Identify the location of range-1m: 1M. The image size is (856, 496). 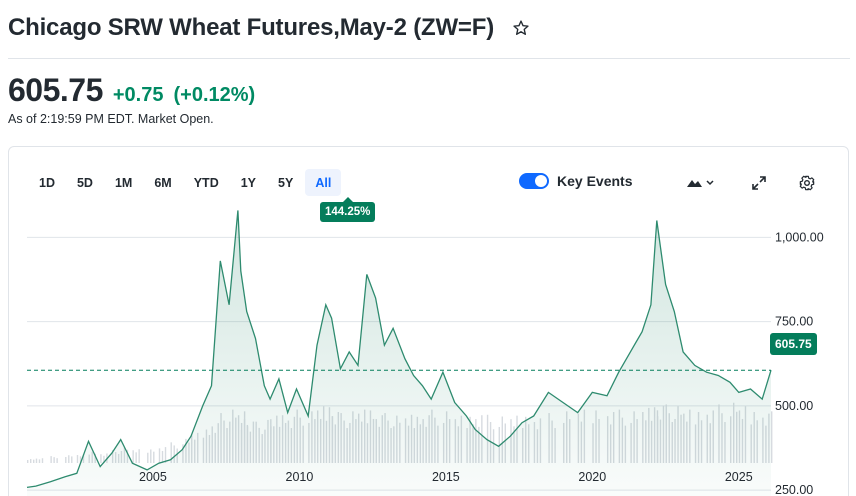
(123, 182).